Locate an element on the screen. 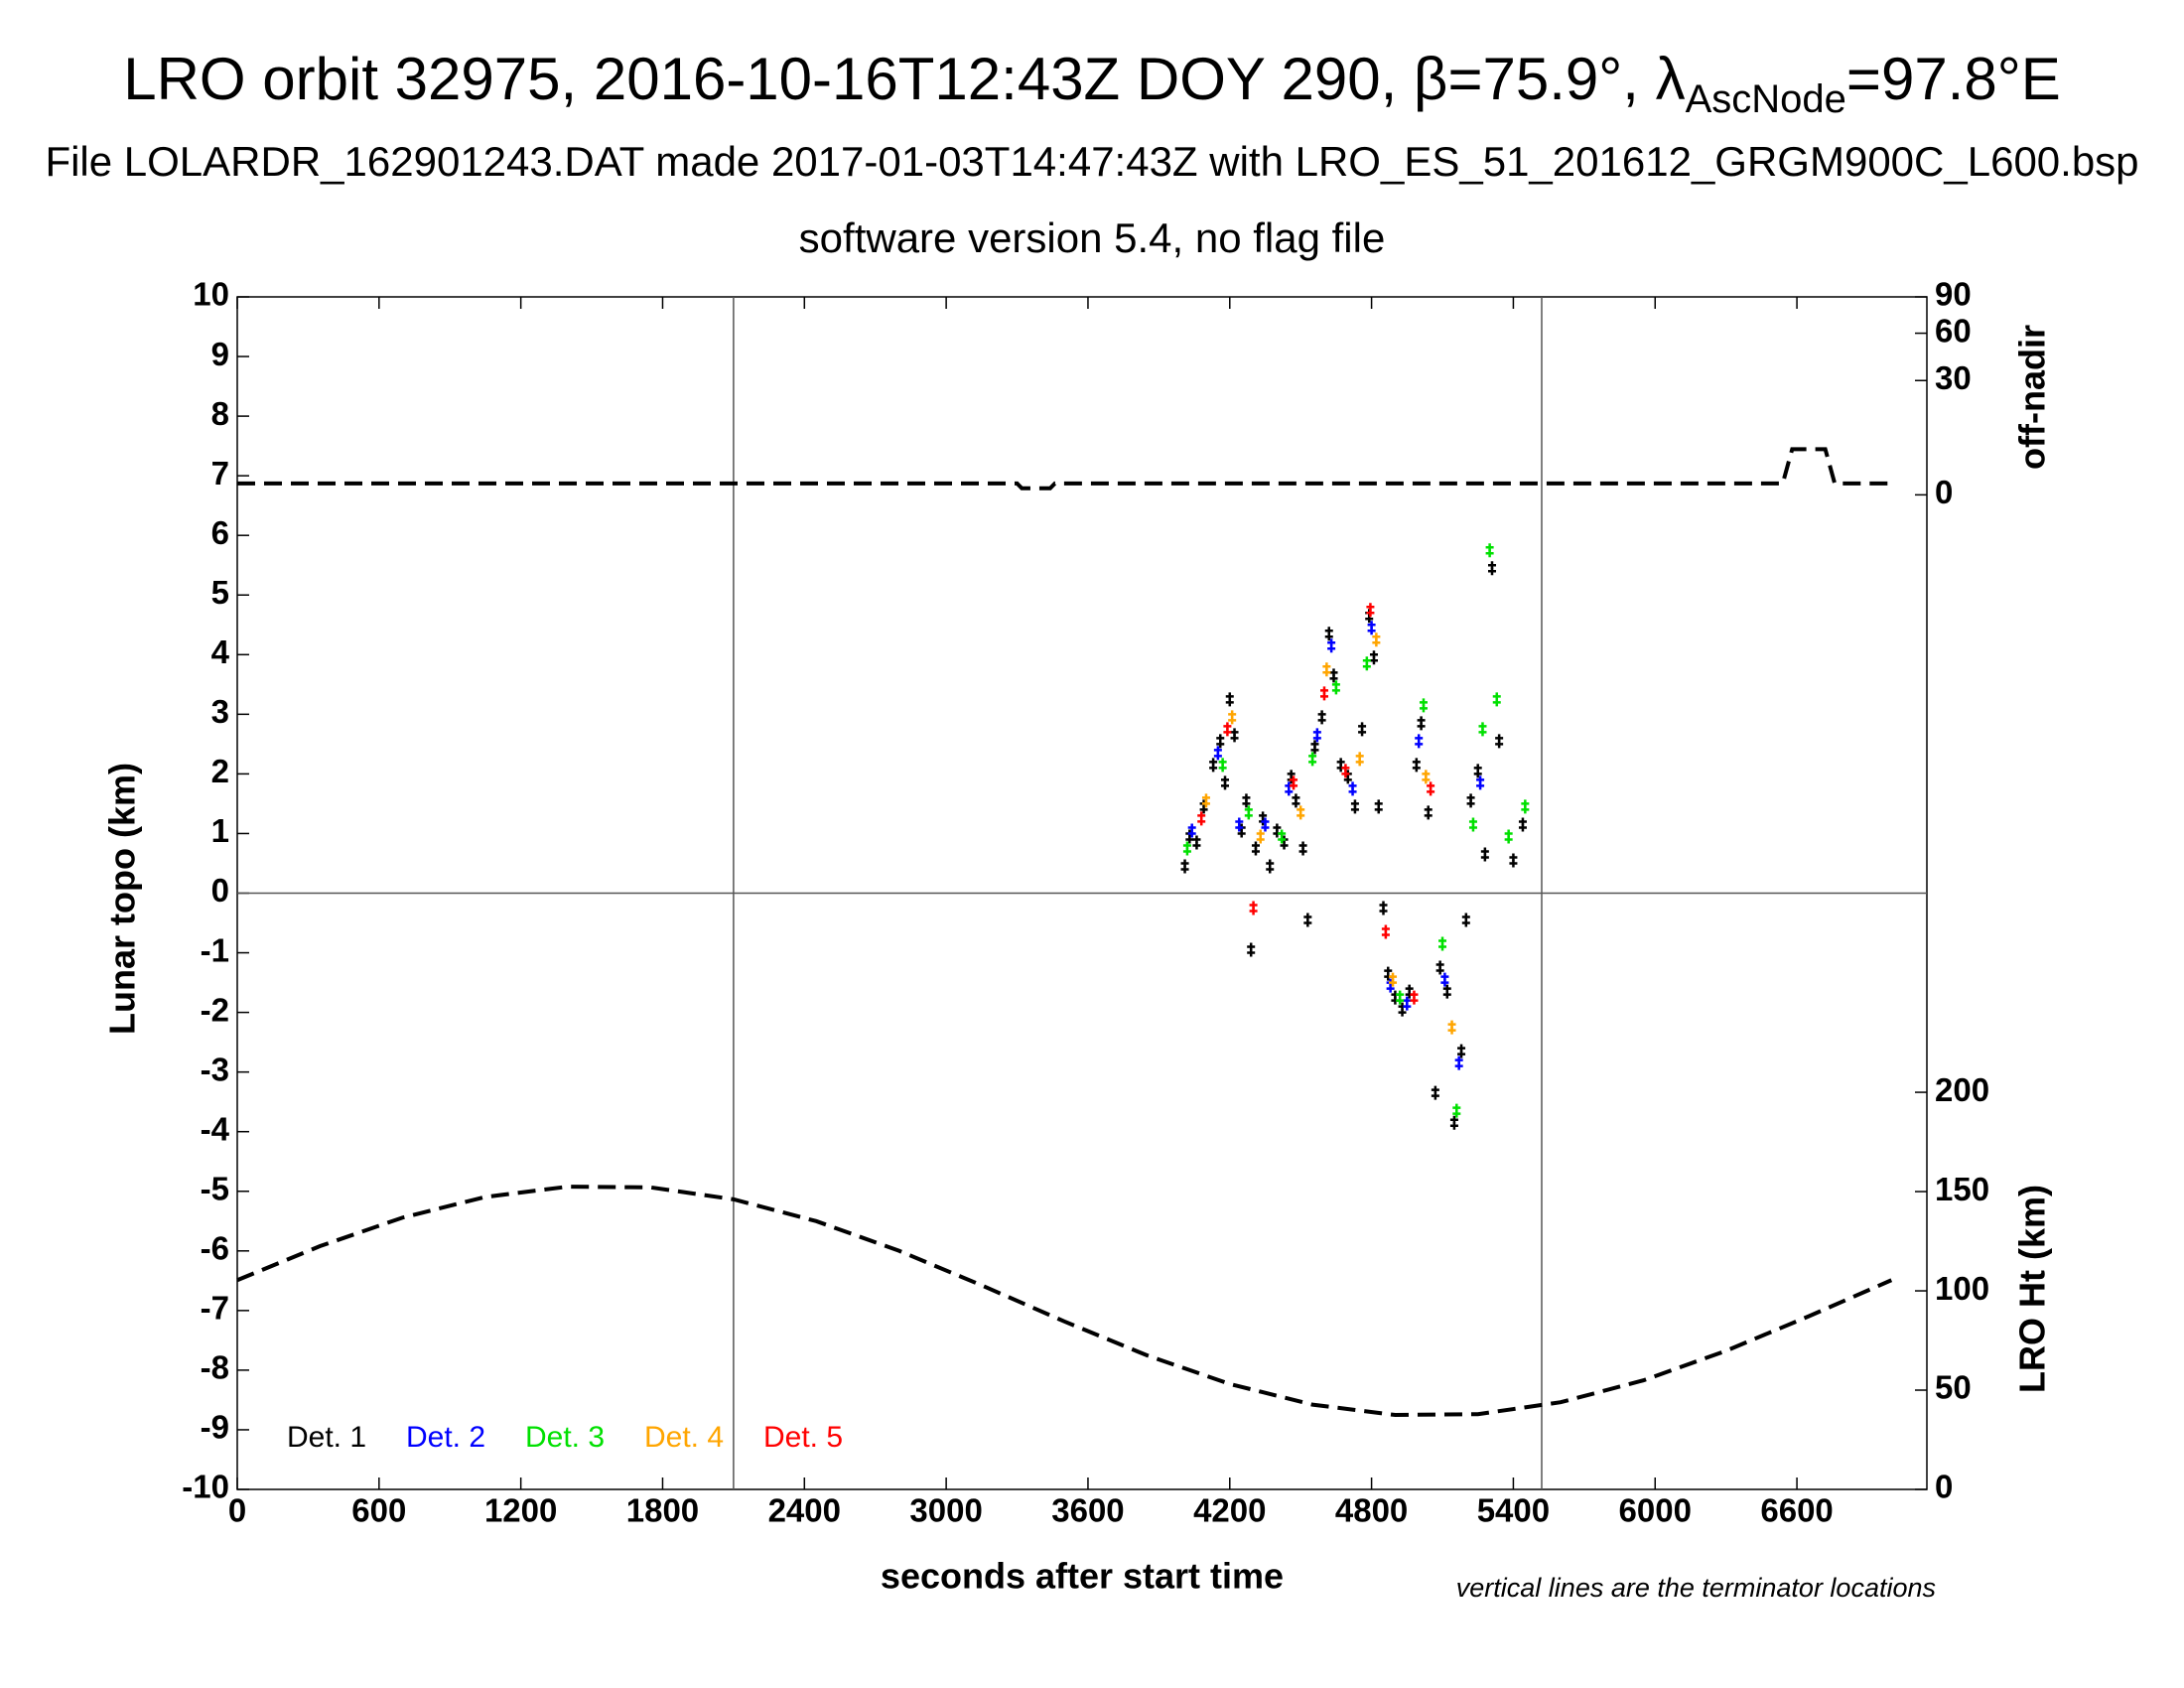  y-tick-label: -4 is located at coordinates (215, 1128).